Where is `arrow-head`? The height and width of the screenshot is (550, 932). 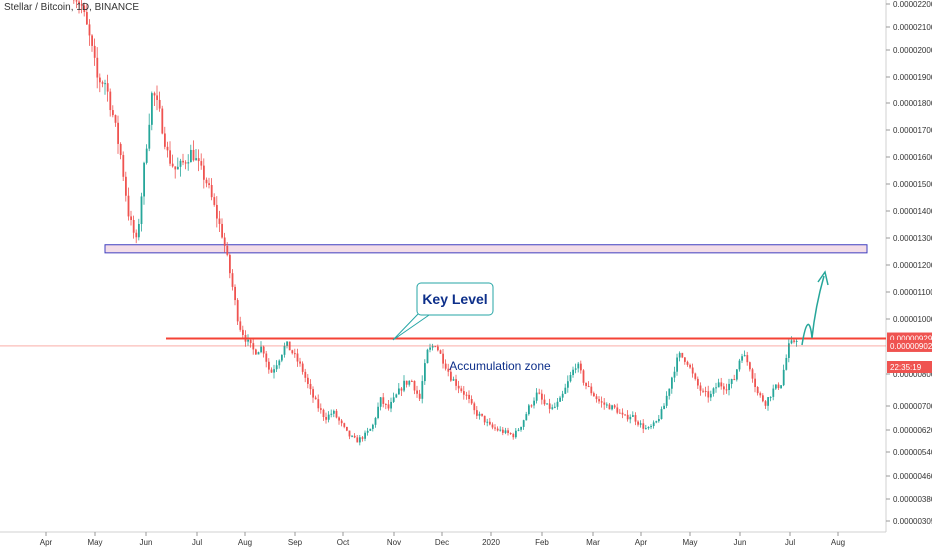
arrow-head is located at coordinates (823, 278).